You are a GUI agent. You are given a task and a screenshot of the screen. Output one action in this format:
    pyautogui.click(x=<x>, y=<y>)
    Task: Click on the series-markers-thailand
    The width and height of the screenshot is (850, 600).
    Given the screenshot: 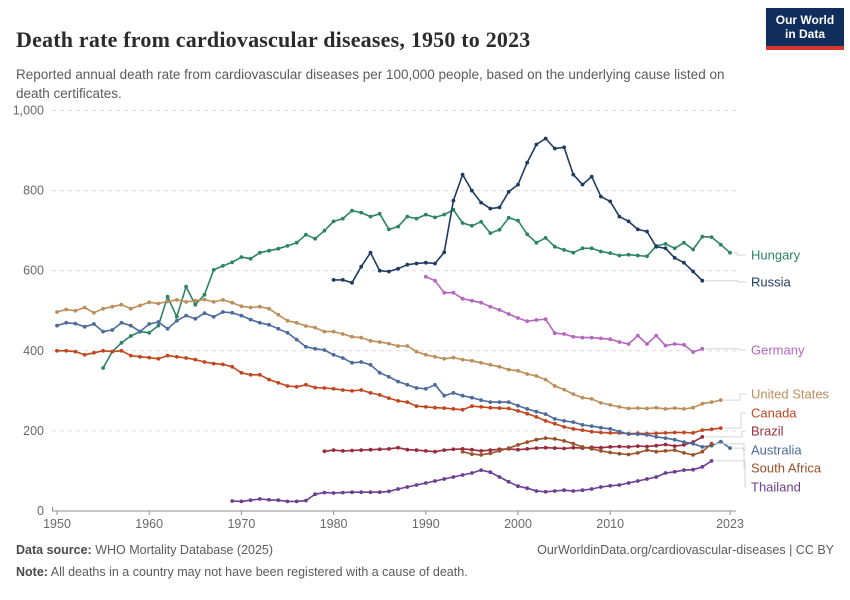 What is the action you would take?
    pyautogui.click(x=472, y=481)
    